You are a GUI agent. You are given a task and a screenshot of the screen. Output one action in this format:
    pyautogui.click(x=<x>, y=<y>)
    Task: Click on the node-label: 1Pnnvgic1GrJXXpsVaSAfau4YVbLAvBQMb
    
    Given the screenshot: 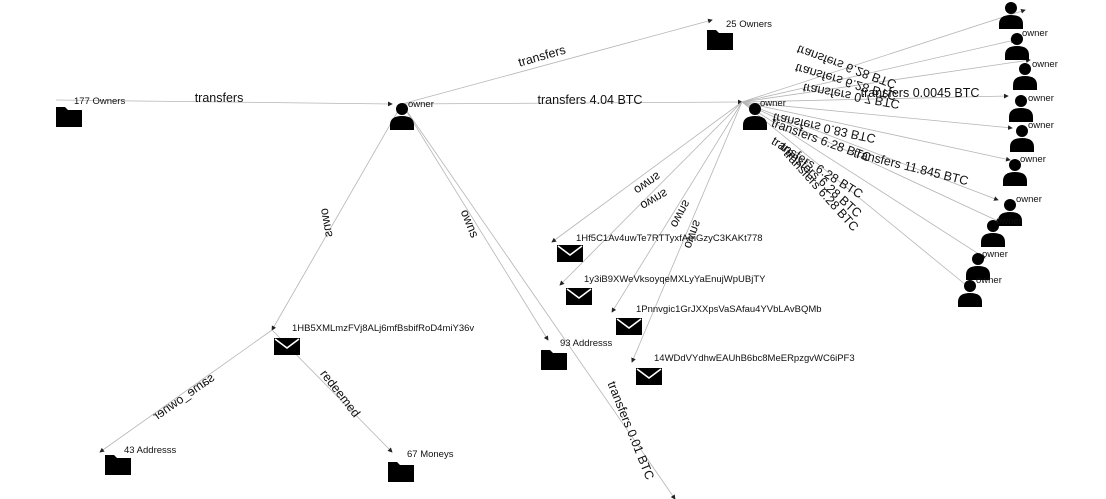 What is the action you would take?
    pyautogui.click(x=729, y=309)
    